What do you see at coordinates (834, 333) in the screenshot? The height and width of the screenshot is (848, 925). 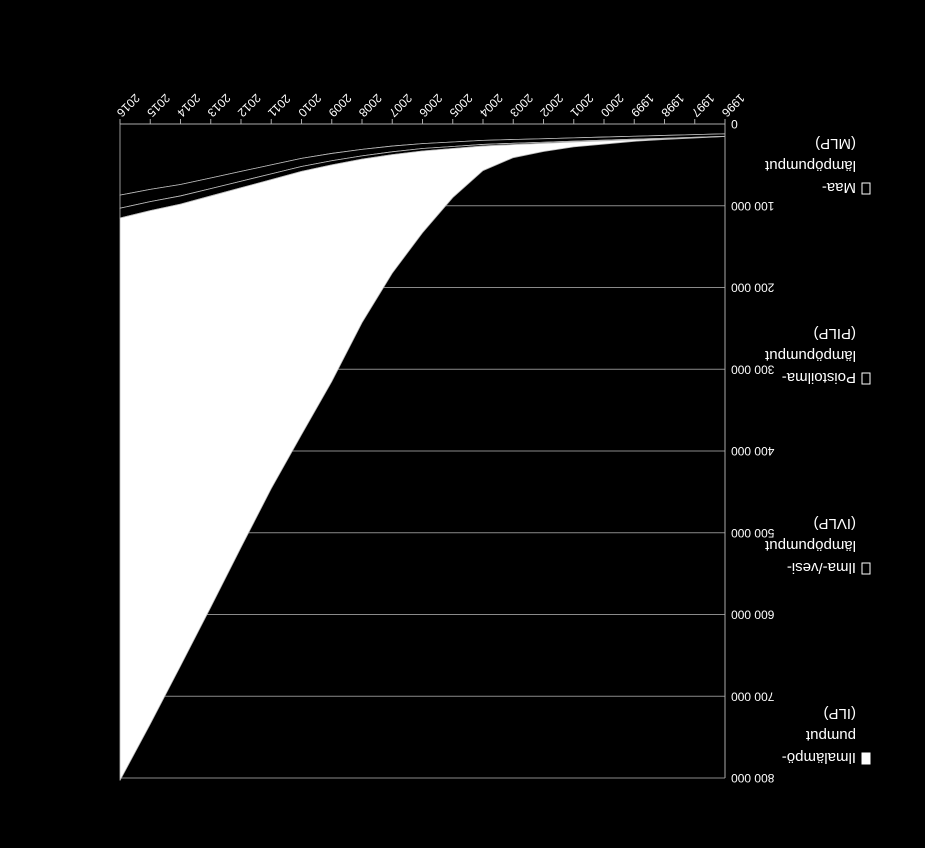 I see `legend-label: (PILP)` at bounding box center [834, 333].